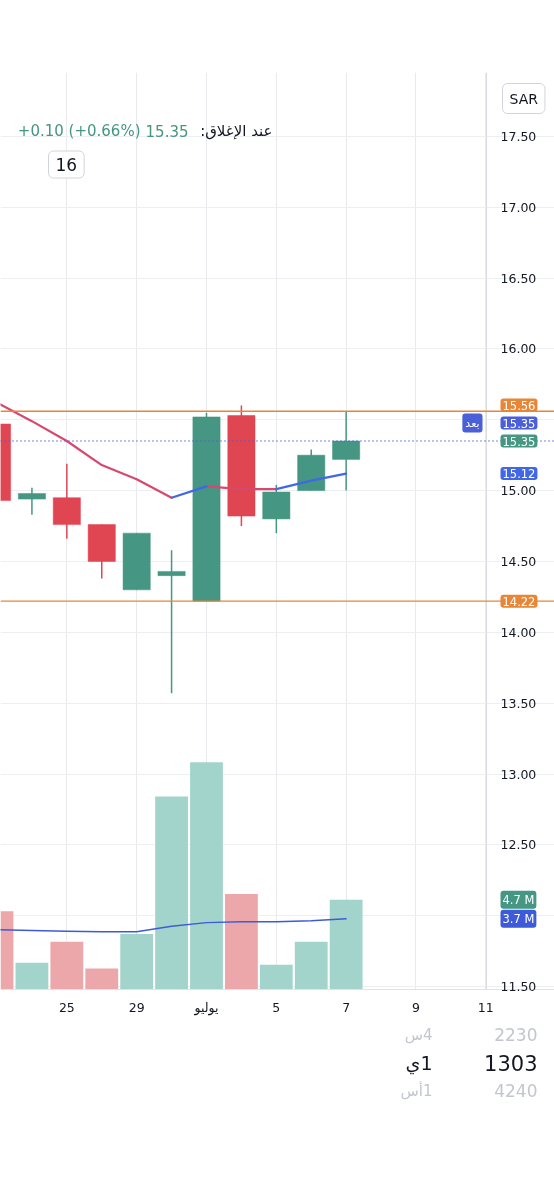 The height and width of the screenshot is (1200, 554). I want to click on text: SAR, so click(524, 98).